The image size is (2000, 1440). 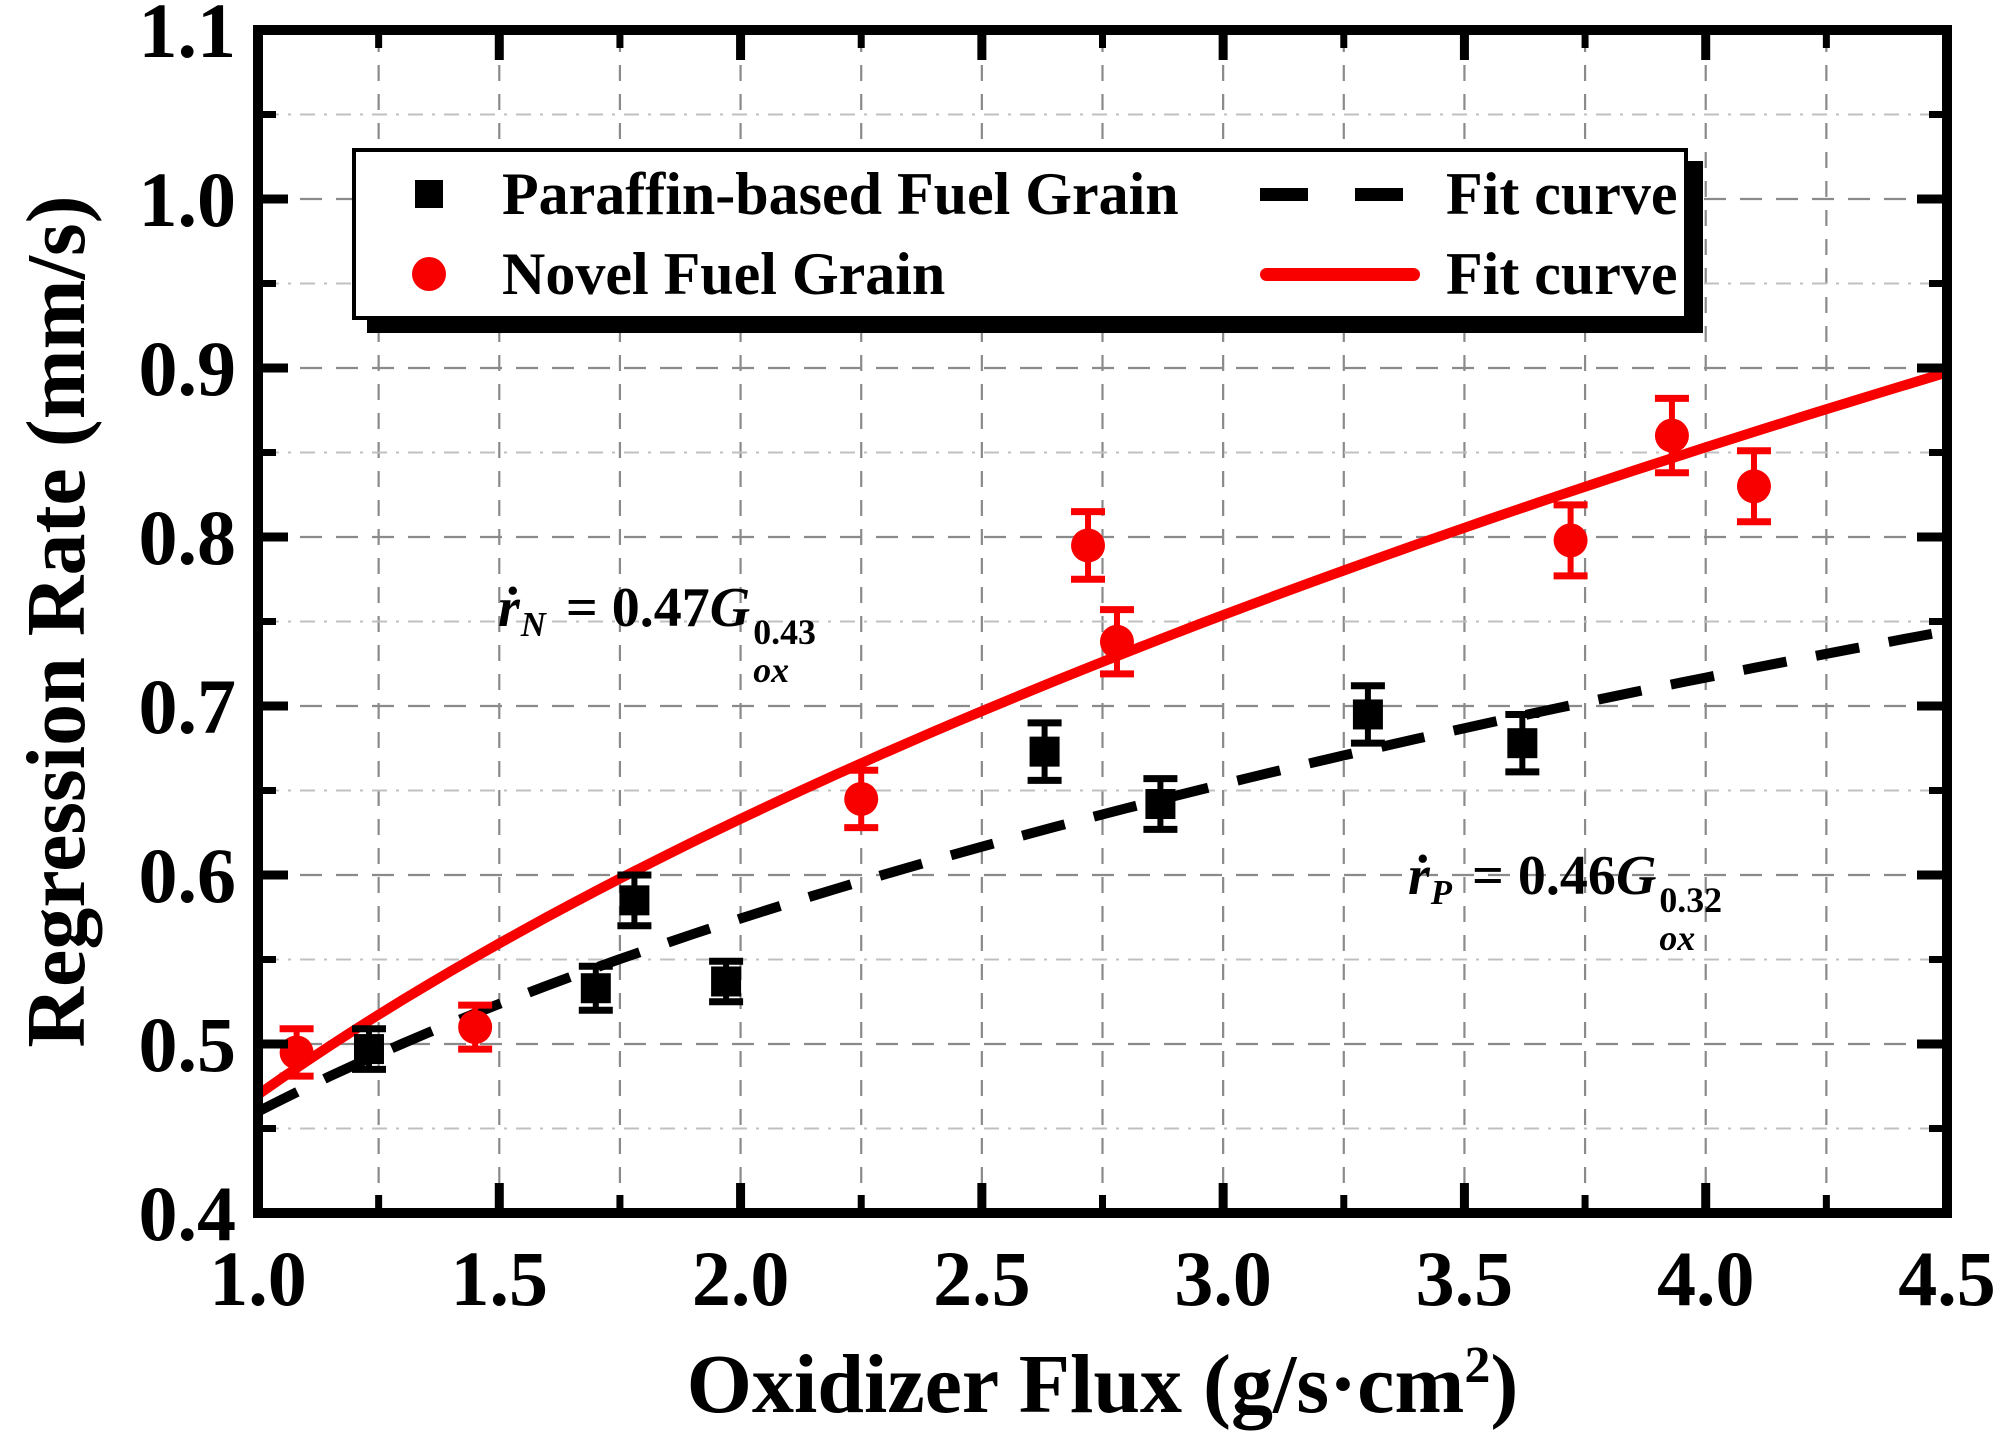 What do you see at coordinates (1562, 273) in the screenshot?
I see `legend-fit-label-novel: Fit curve` at bounding box center [1562, 273].